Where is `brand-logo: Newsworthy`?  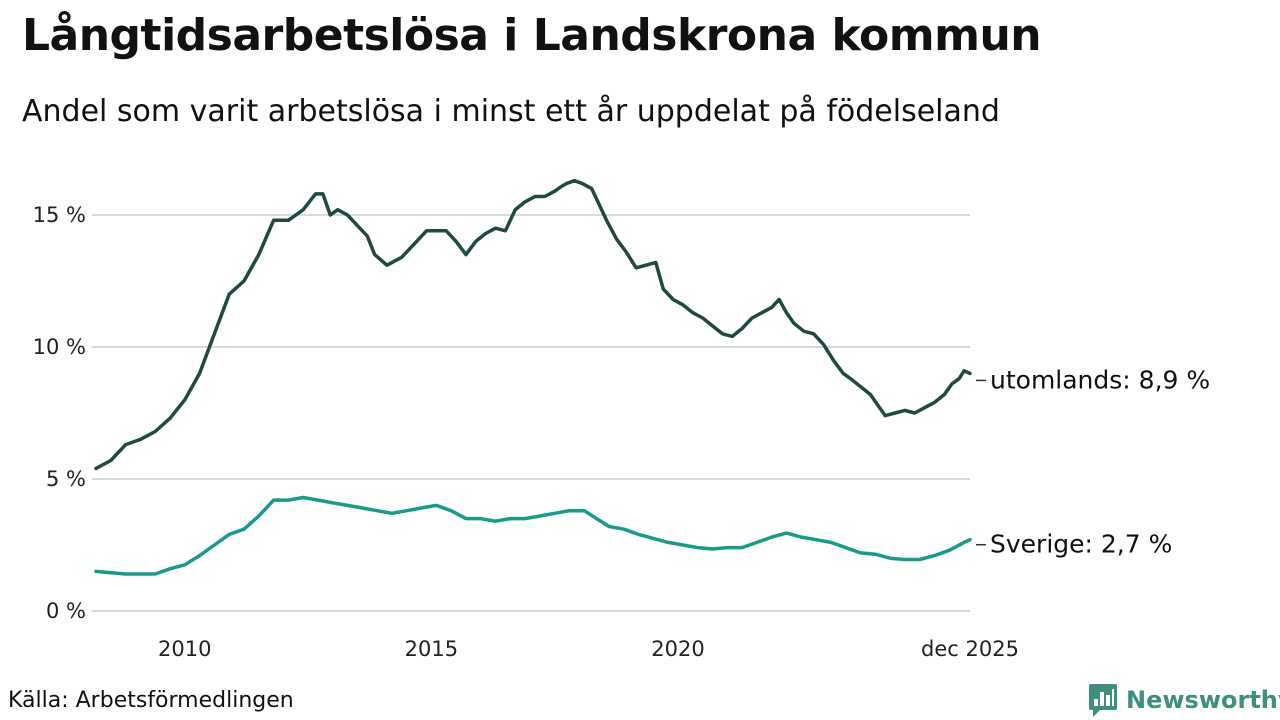
brand-logo: Newsworthy is located at coordinates (1184, 700).